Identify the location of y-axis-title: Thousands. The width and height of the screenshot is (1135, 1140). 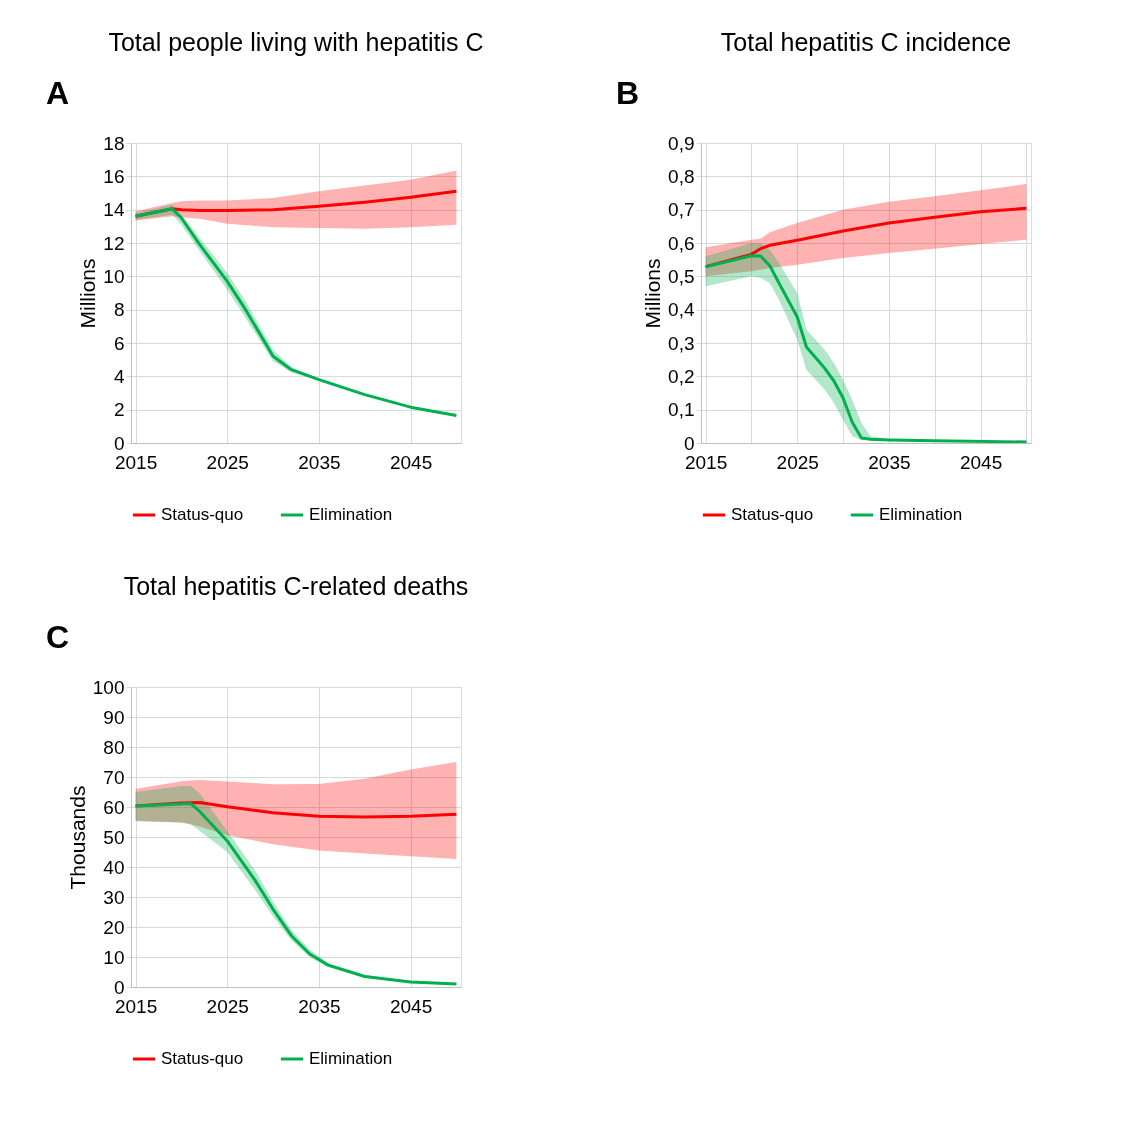
(77, 837).